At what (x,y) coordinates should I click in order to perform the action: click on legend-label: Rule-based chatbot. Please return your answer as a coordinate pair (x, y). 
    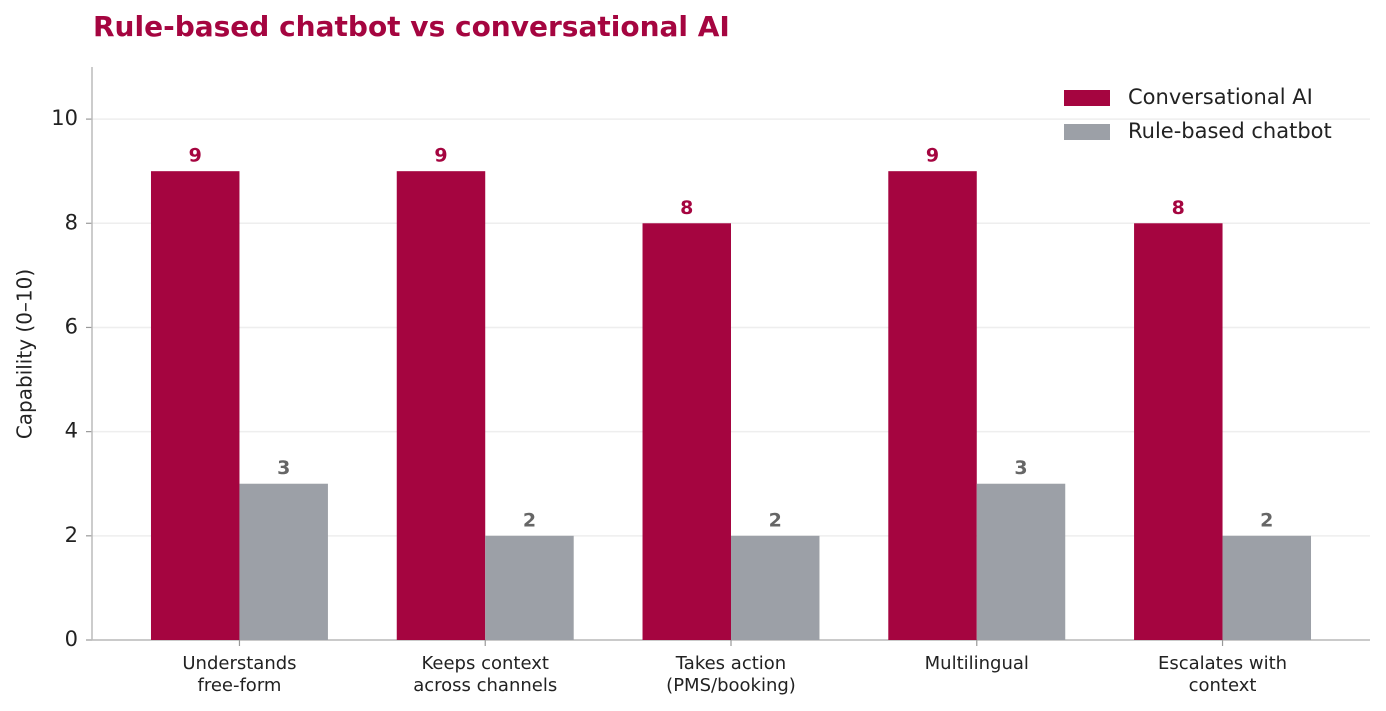
    Looking at the image, I should click on (1230, 131).